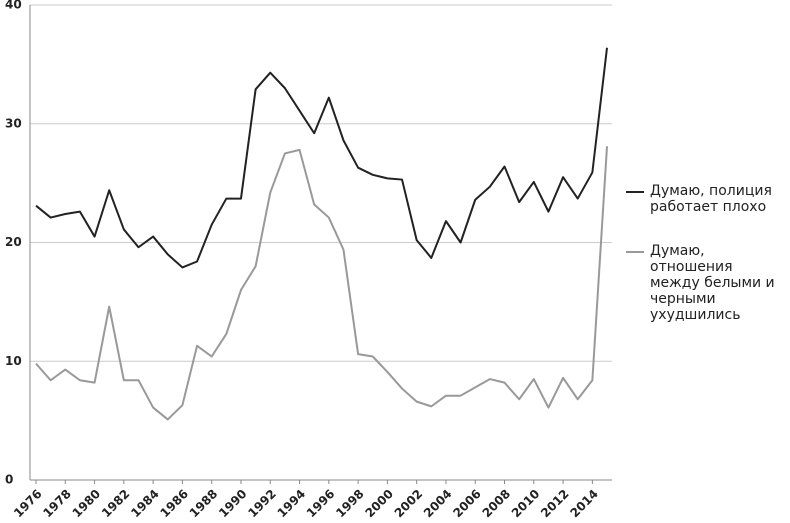 This screenshot has width=790, height=523. Describe the element at coordinates (438, 504) in the screenshot. I see `x-tick-label: 2004` at that location.